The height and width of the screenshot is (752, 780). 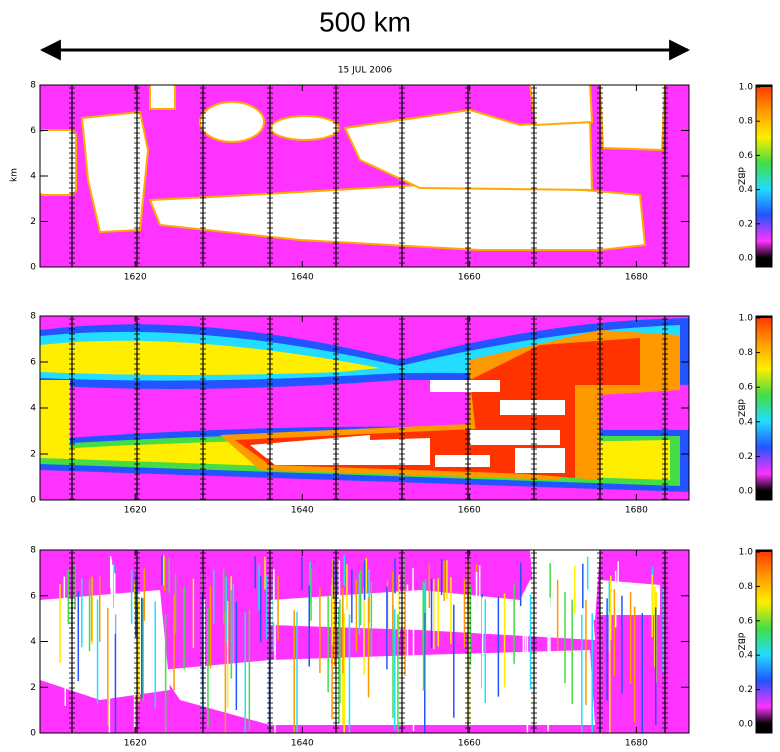 What do you see at coordinates (365, 21) in the screenshot?
I see `scale-label: 500 km` at bounding box center [365, 21].